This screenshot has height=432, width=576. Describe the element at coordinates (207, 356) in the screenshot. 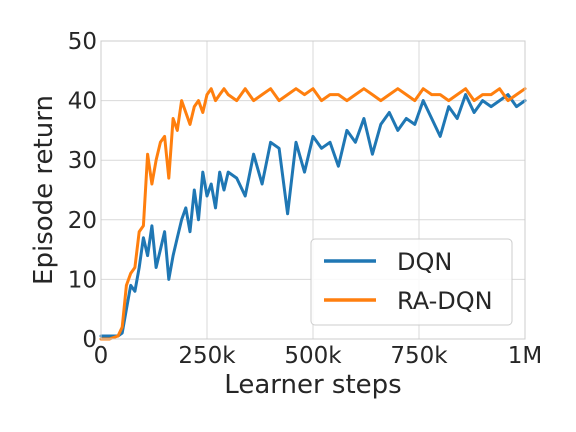

I see `x-tick-label-1: 250k` at that location.